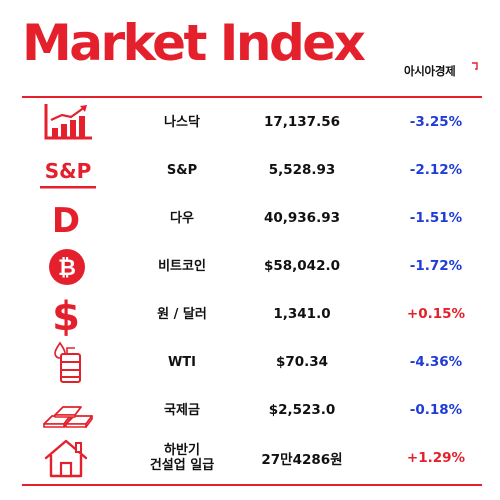 The width and height of the screenshot is (500, 500). Describe the element at coordinates (252, 314) in the screenshot. I see `market-row-krw-usd: $ 원 / 달러 1,341.0 +0.15%` at that location.